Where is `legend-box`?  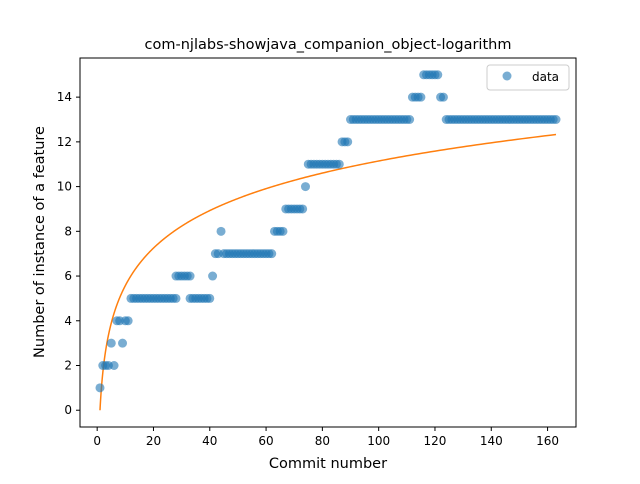
legend-box is located at coordinates (528, 77).